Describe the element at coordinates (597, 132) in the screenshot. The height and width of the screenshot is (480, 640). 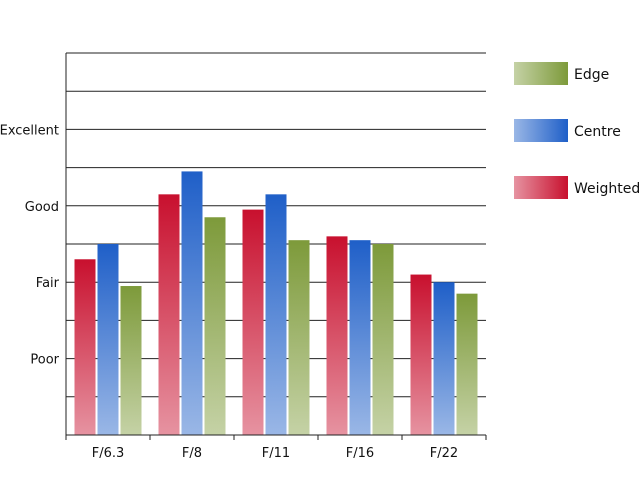
I see `legend-label-centre: Centre` at that location.